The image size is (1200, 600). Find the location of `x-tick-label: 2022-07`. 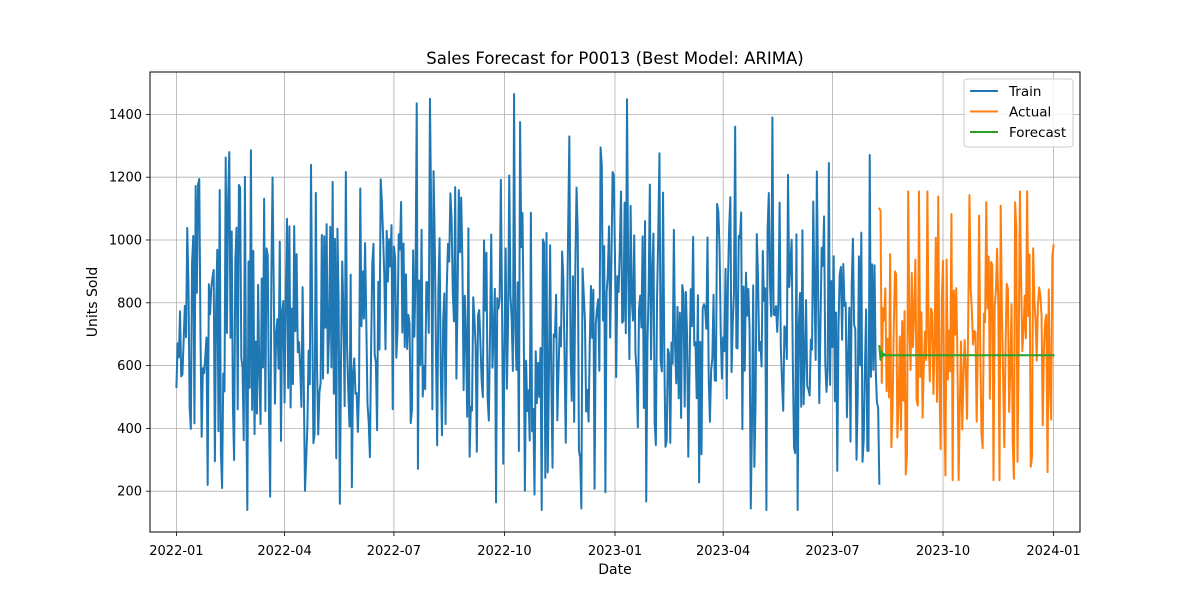

x-tick-label: 2022-07 is located at coordinates (394, 551).